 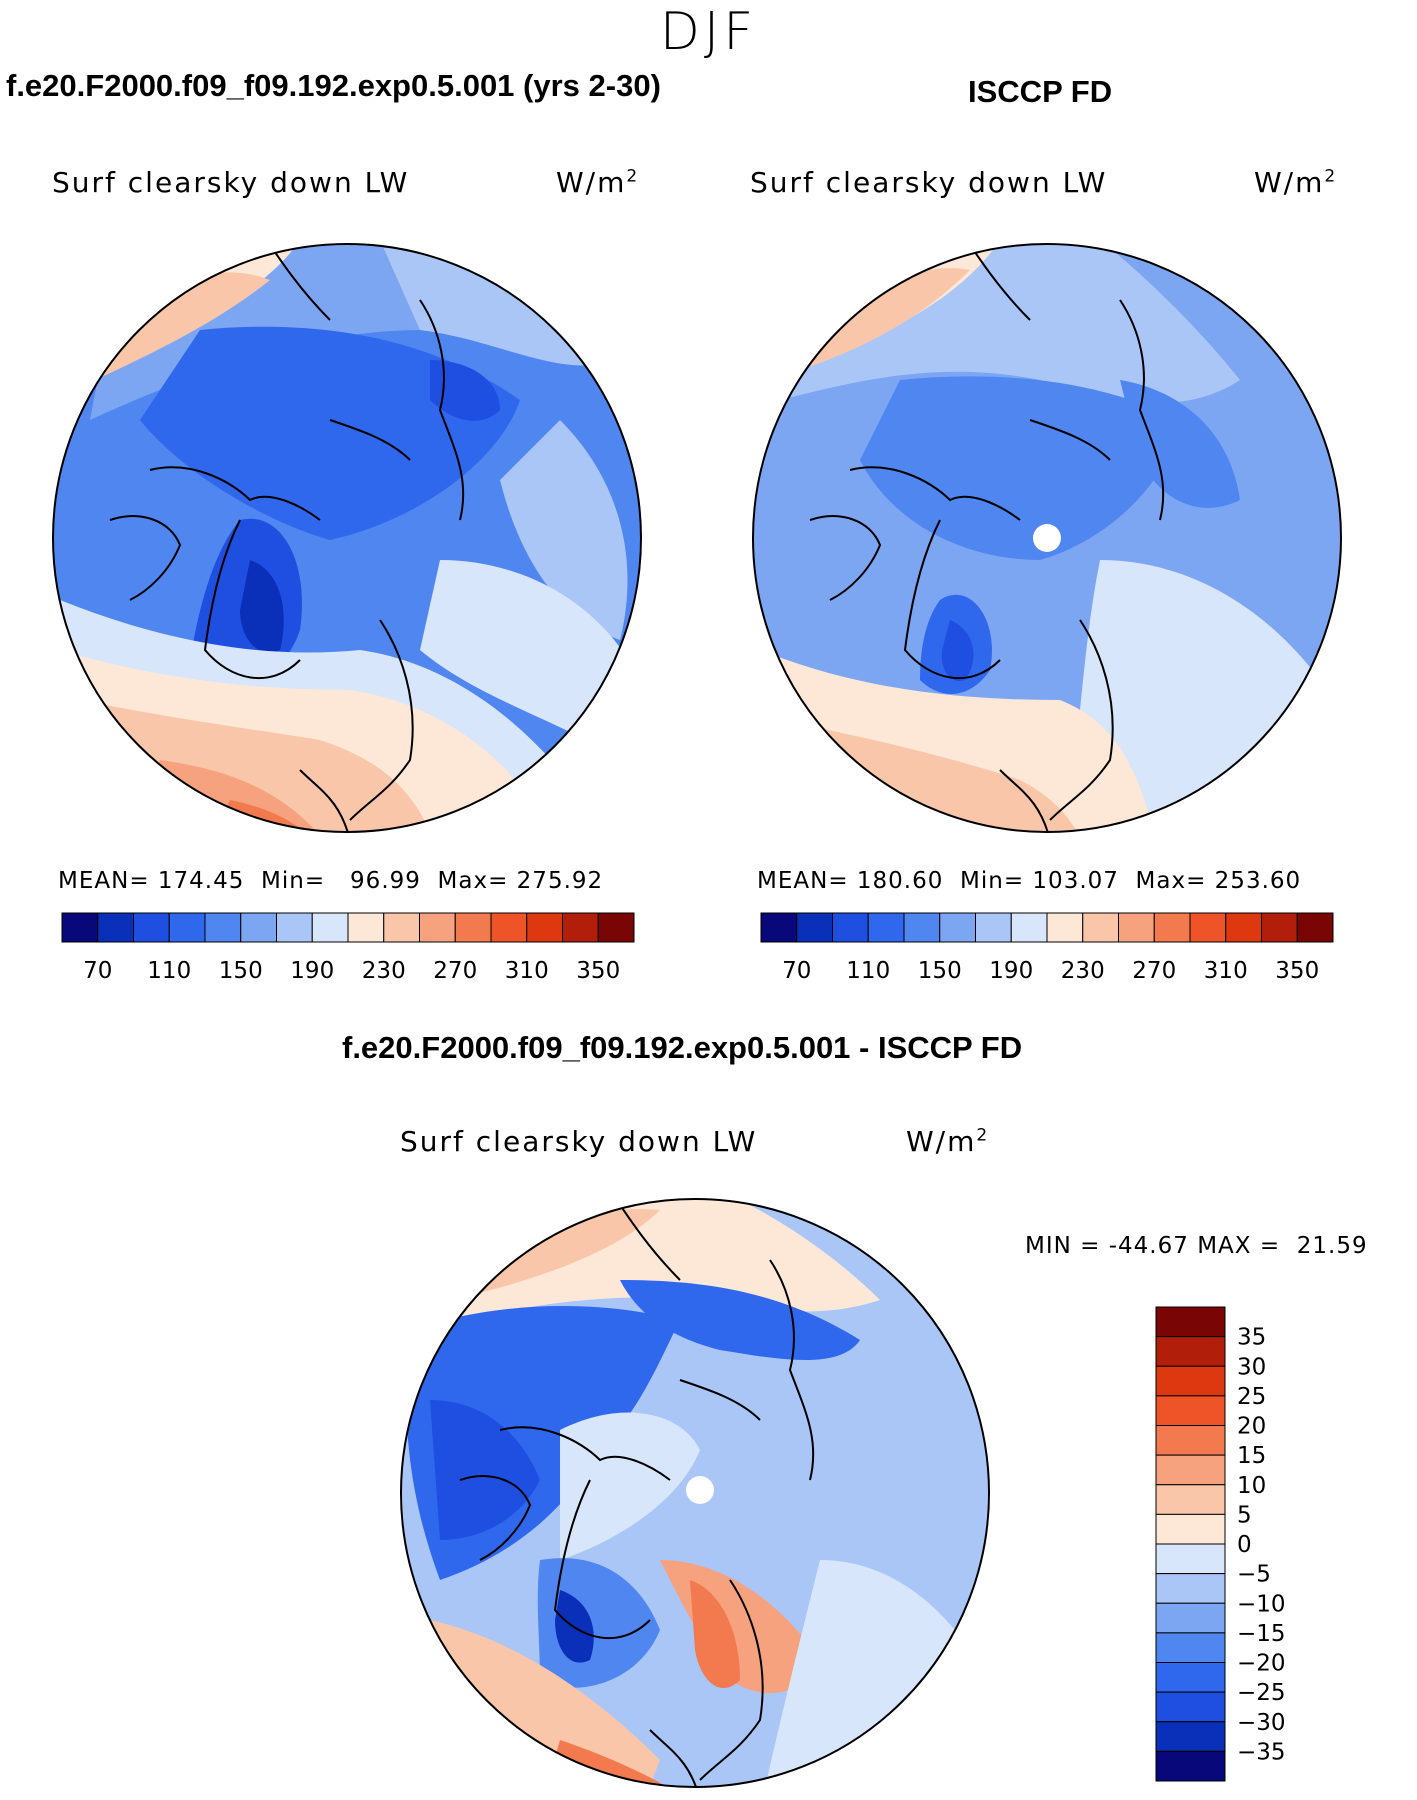 What do you see at coordinates (201, 881) in the screenshot?
I see `panel1-mean-value: 174.45` at bounding box center [201, 881].